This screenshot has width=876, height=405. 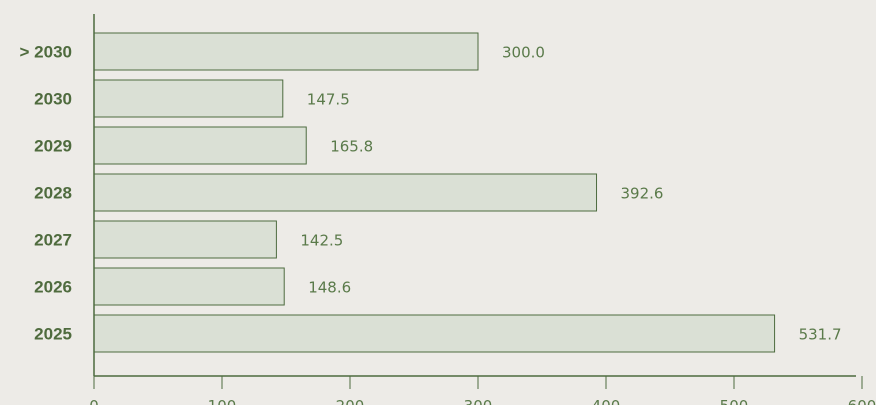 I want to click on x-tick-label: 100, so click(x=222, y=401).